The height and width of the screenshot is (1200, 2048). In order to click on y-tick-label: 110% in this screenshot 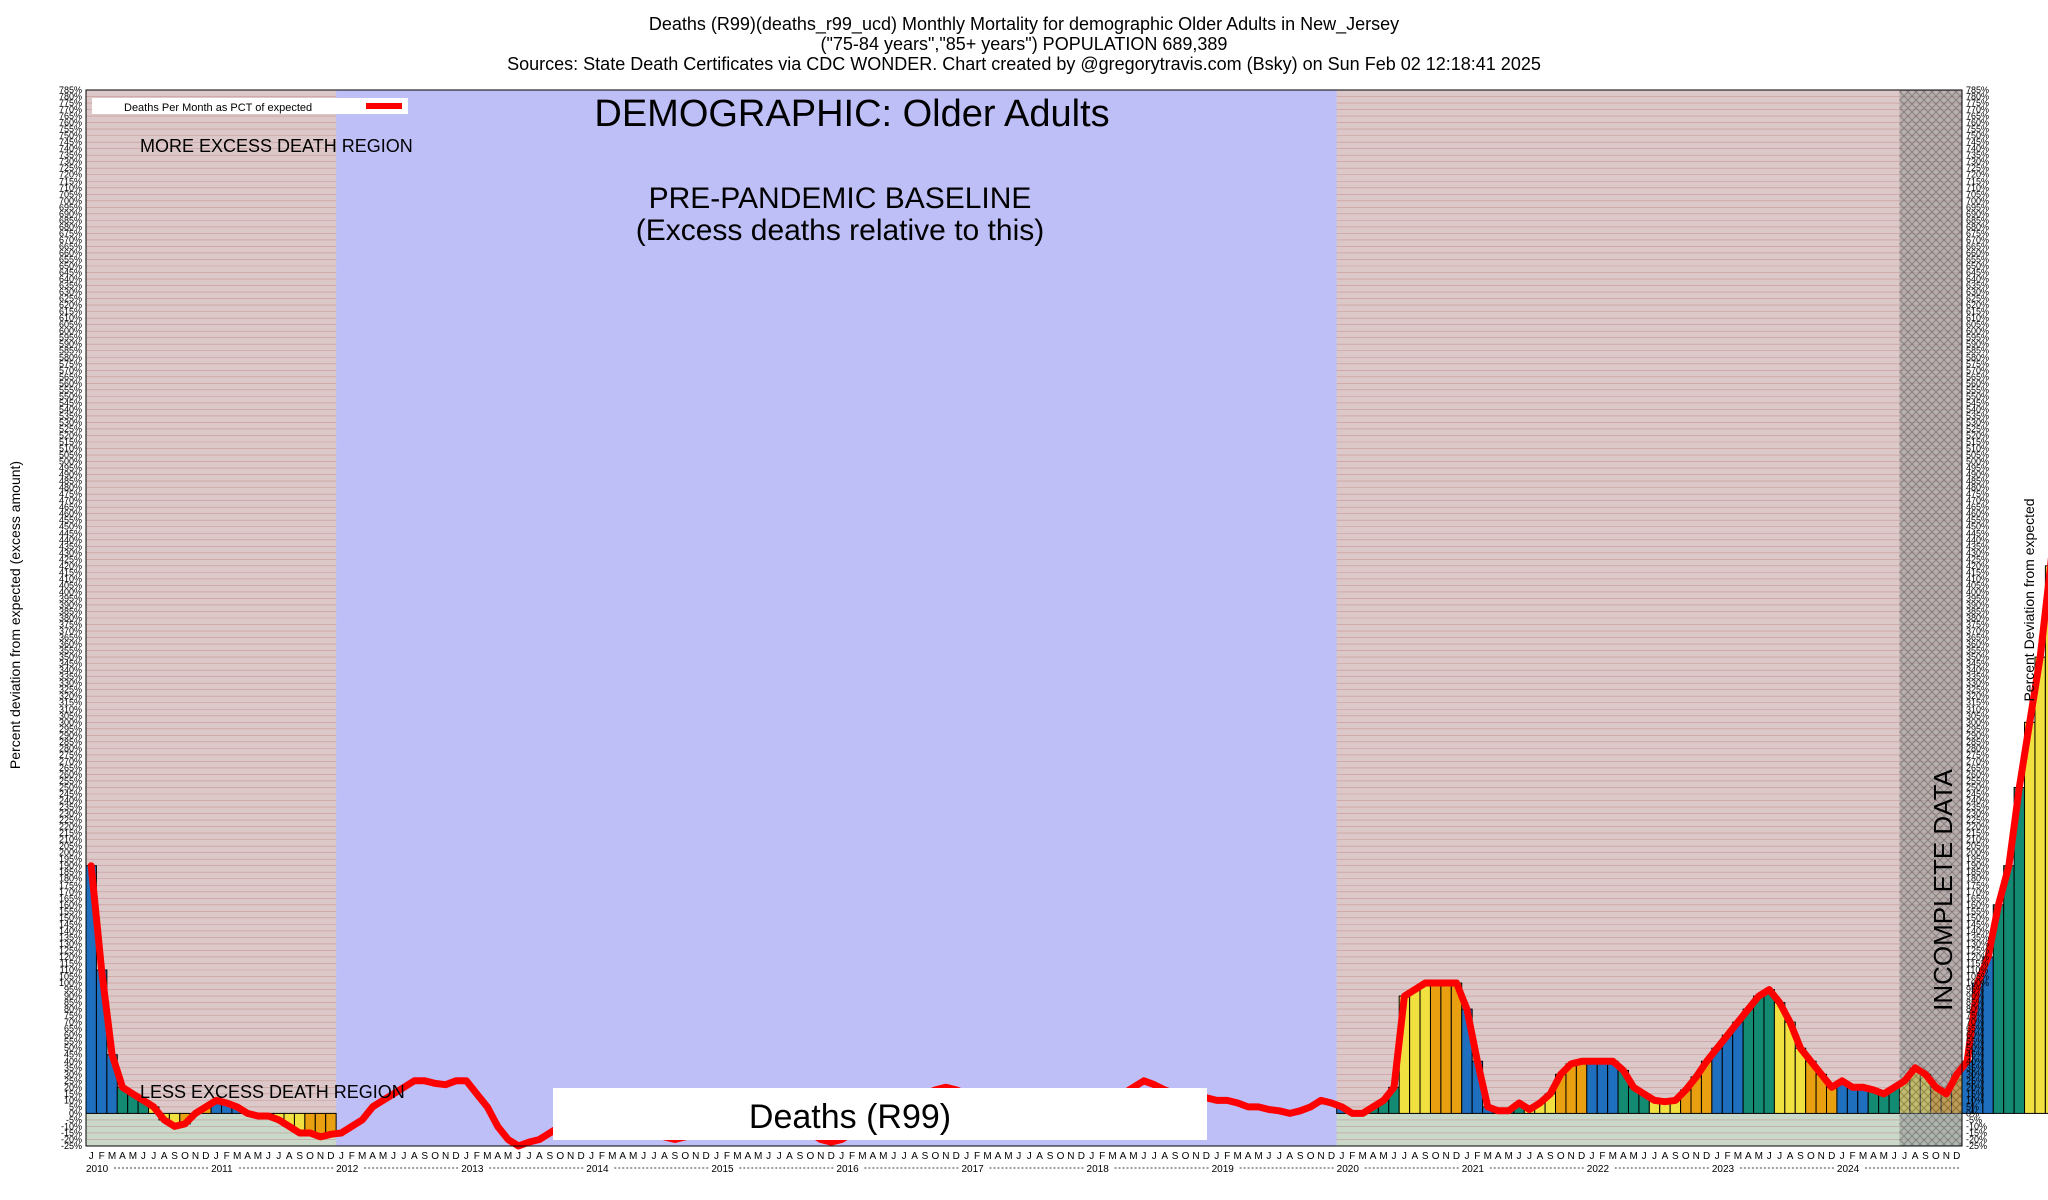, I will do `click(1977, 970)`.